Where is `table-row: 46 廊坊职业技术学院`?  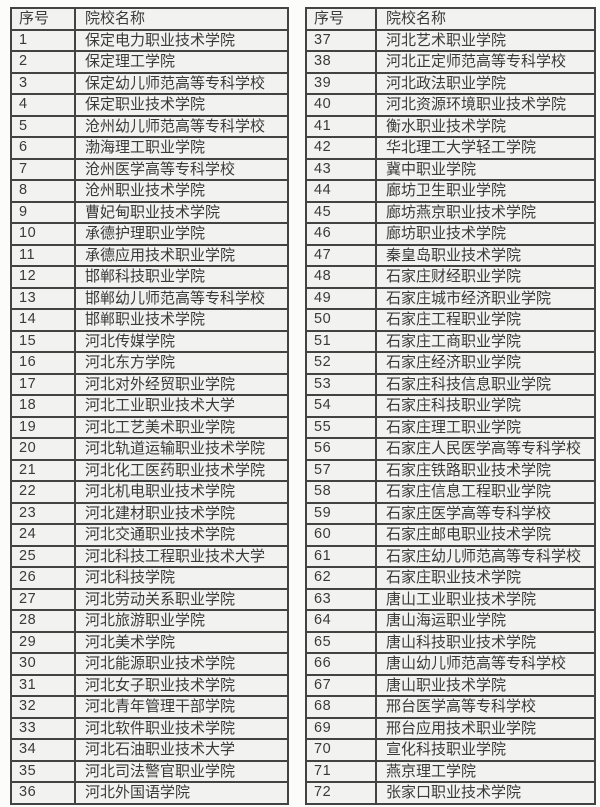 table-row: 46 廊坊职业技术学院 is located at coordinates (450, 234).